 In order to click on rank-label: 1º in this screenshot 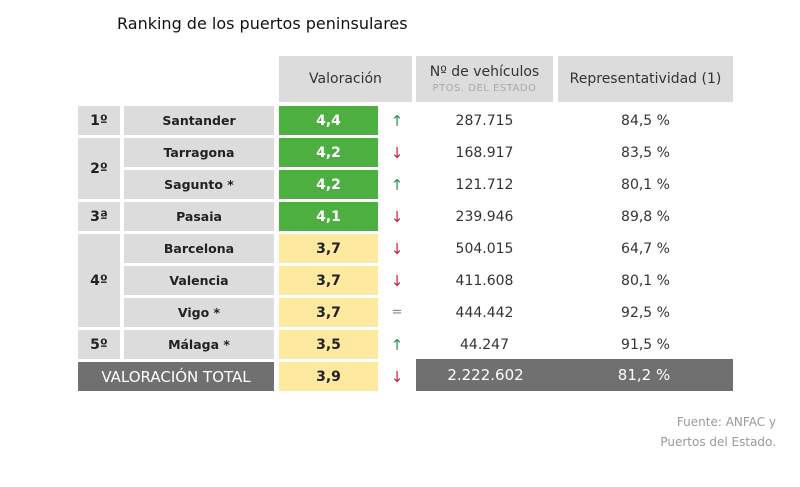, I will do `click(99, 120)`.